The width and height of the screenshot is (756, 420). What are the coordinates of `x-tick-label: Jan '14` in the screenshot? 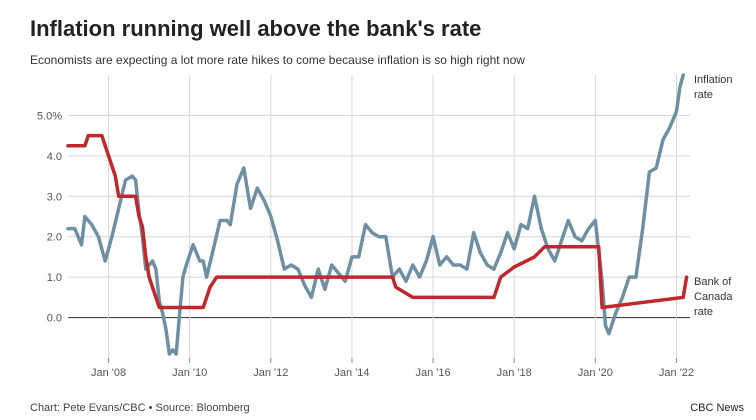 It's located at (351, 373).